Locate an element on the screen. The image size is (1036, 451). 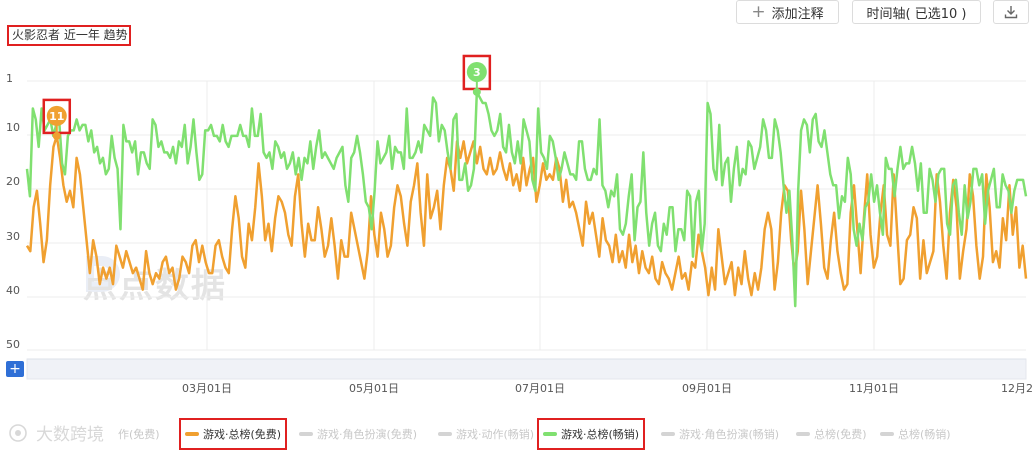
legend-item: 游戏·角色扮演(免费) is located at coordinates (358, 434).